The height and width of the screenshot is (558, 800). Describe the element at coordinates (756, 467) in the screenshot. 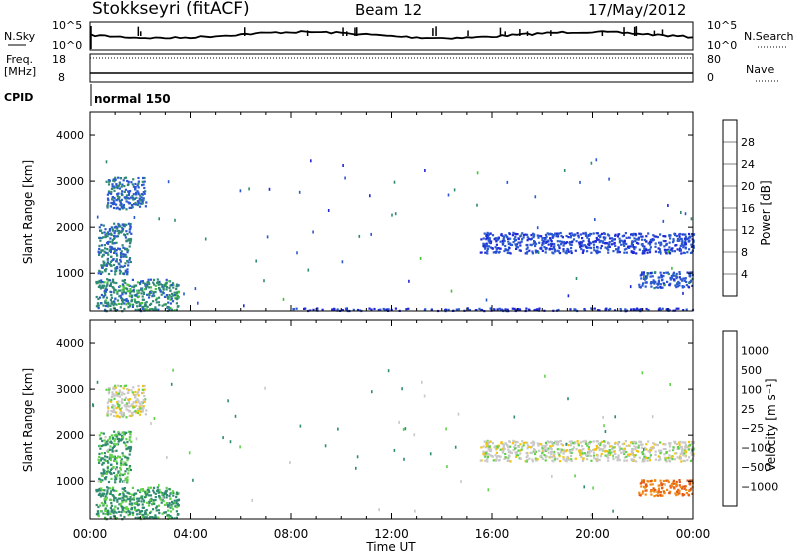

I see `velocity-colorbar-tick: −500` at that location.